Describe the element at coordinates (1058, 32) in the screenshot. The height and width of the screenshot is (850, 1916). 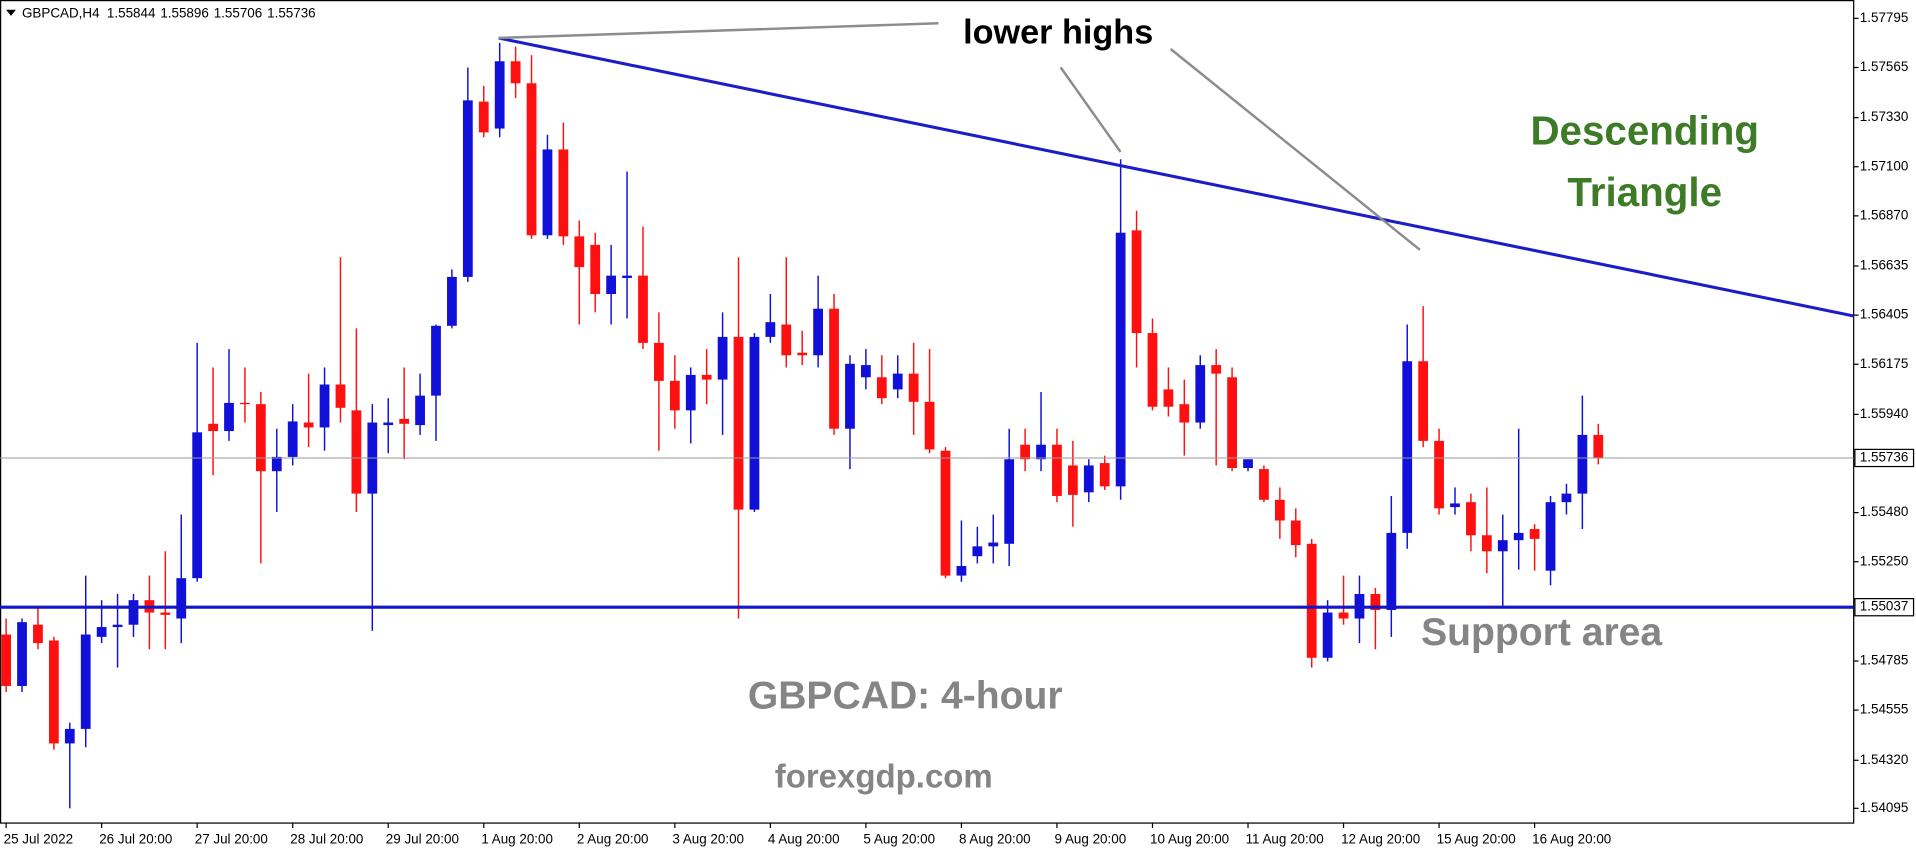
I see `annotation: lower highs` at that location.